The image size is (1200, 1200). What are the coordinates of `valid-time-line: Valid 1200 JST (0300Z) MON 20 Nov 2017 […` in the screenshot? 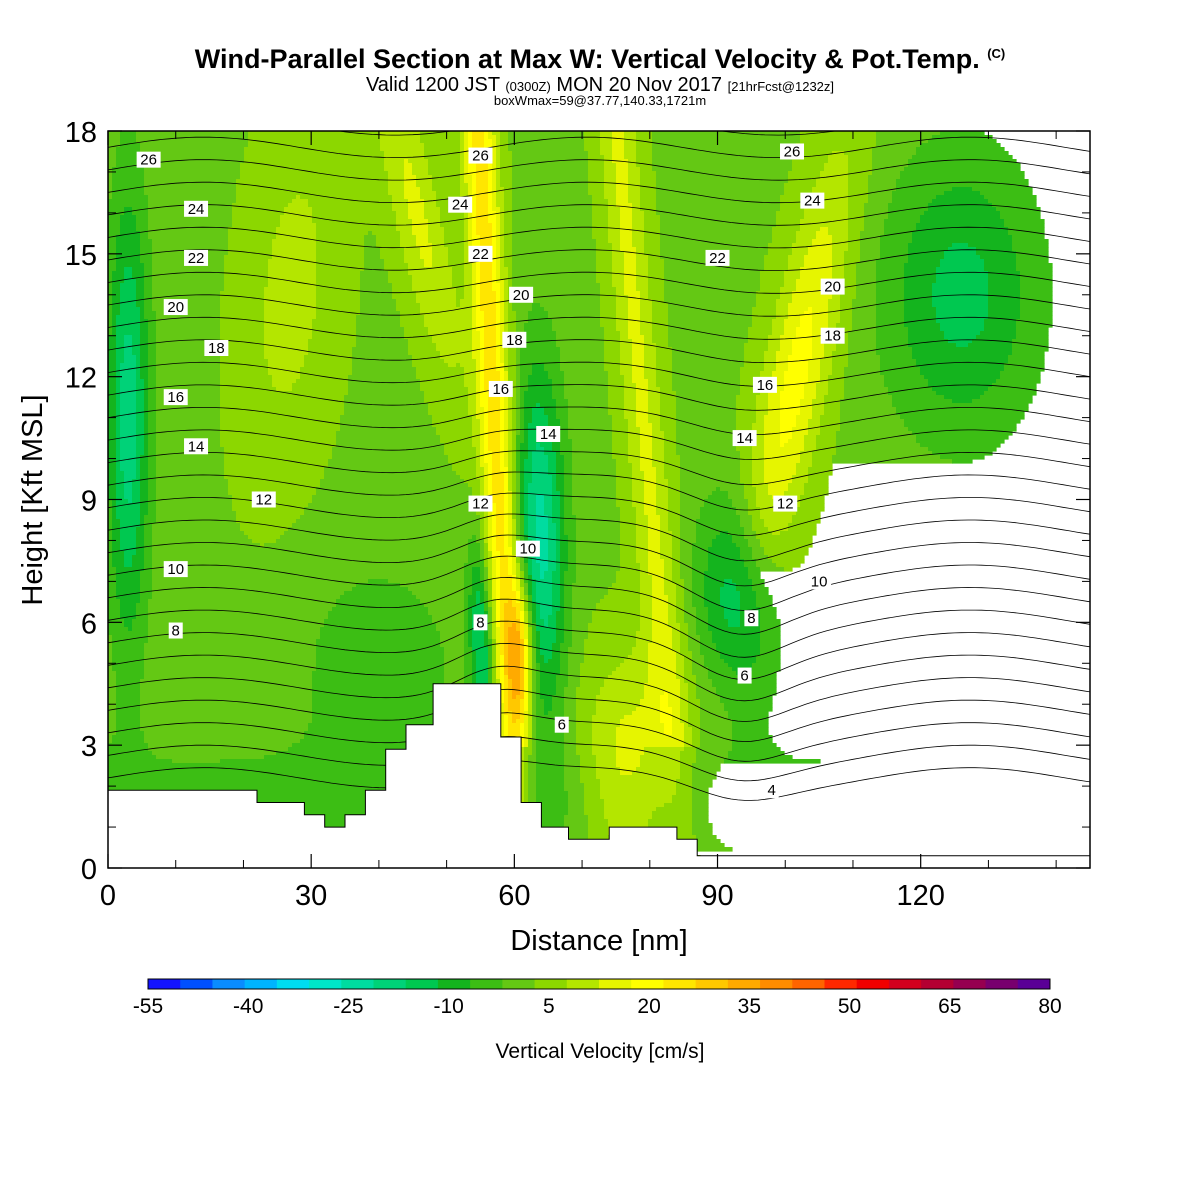 It's located at (600, 85).